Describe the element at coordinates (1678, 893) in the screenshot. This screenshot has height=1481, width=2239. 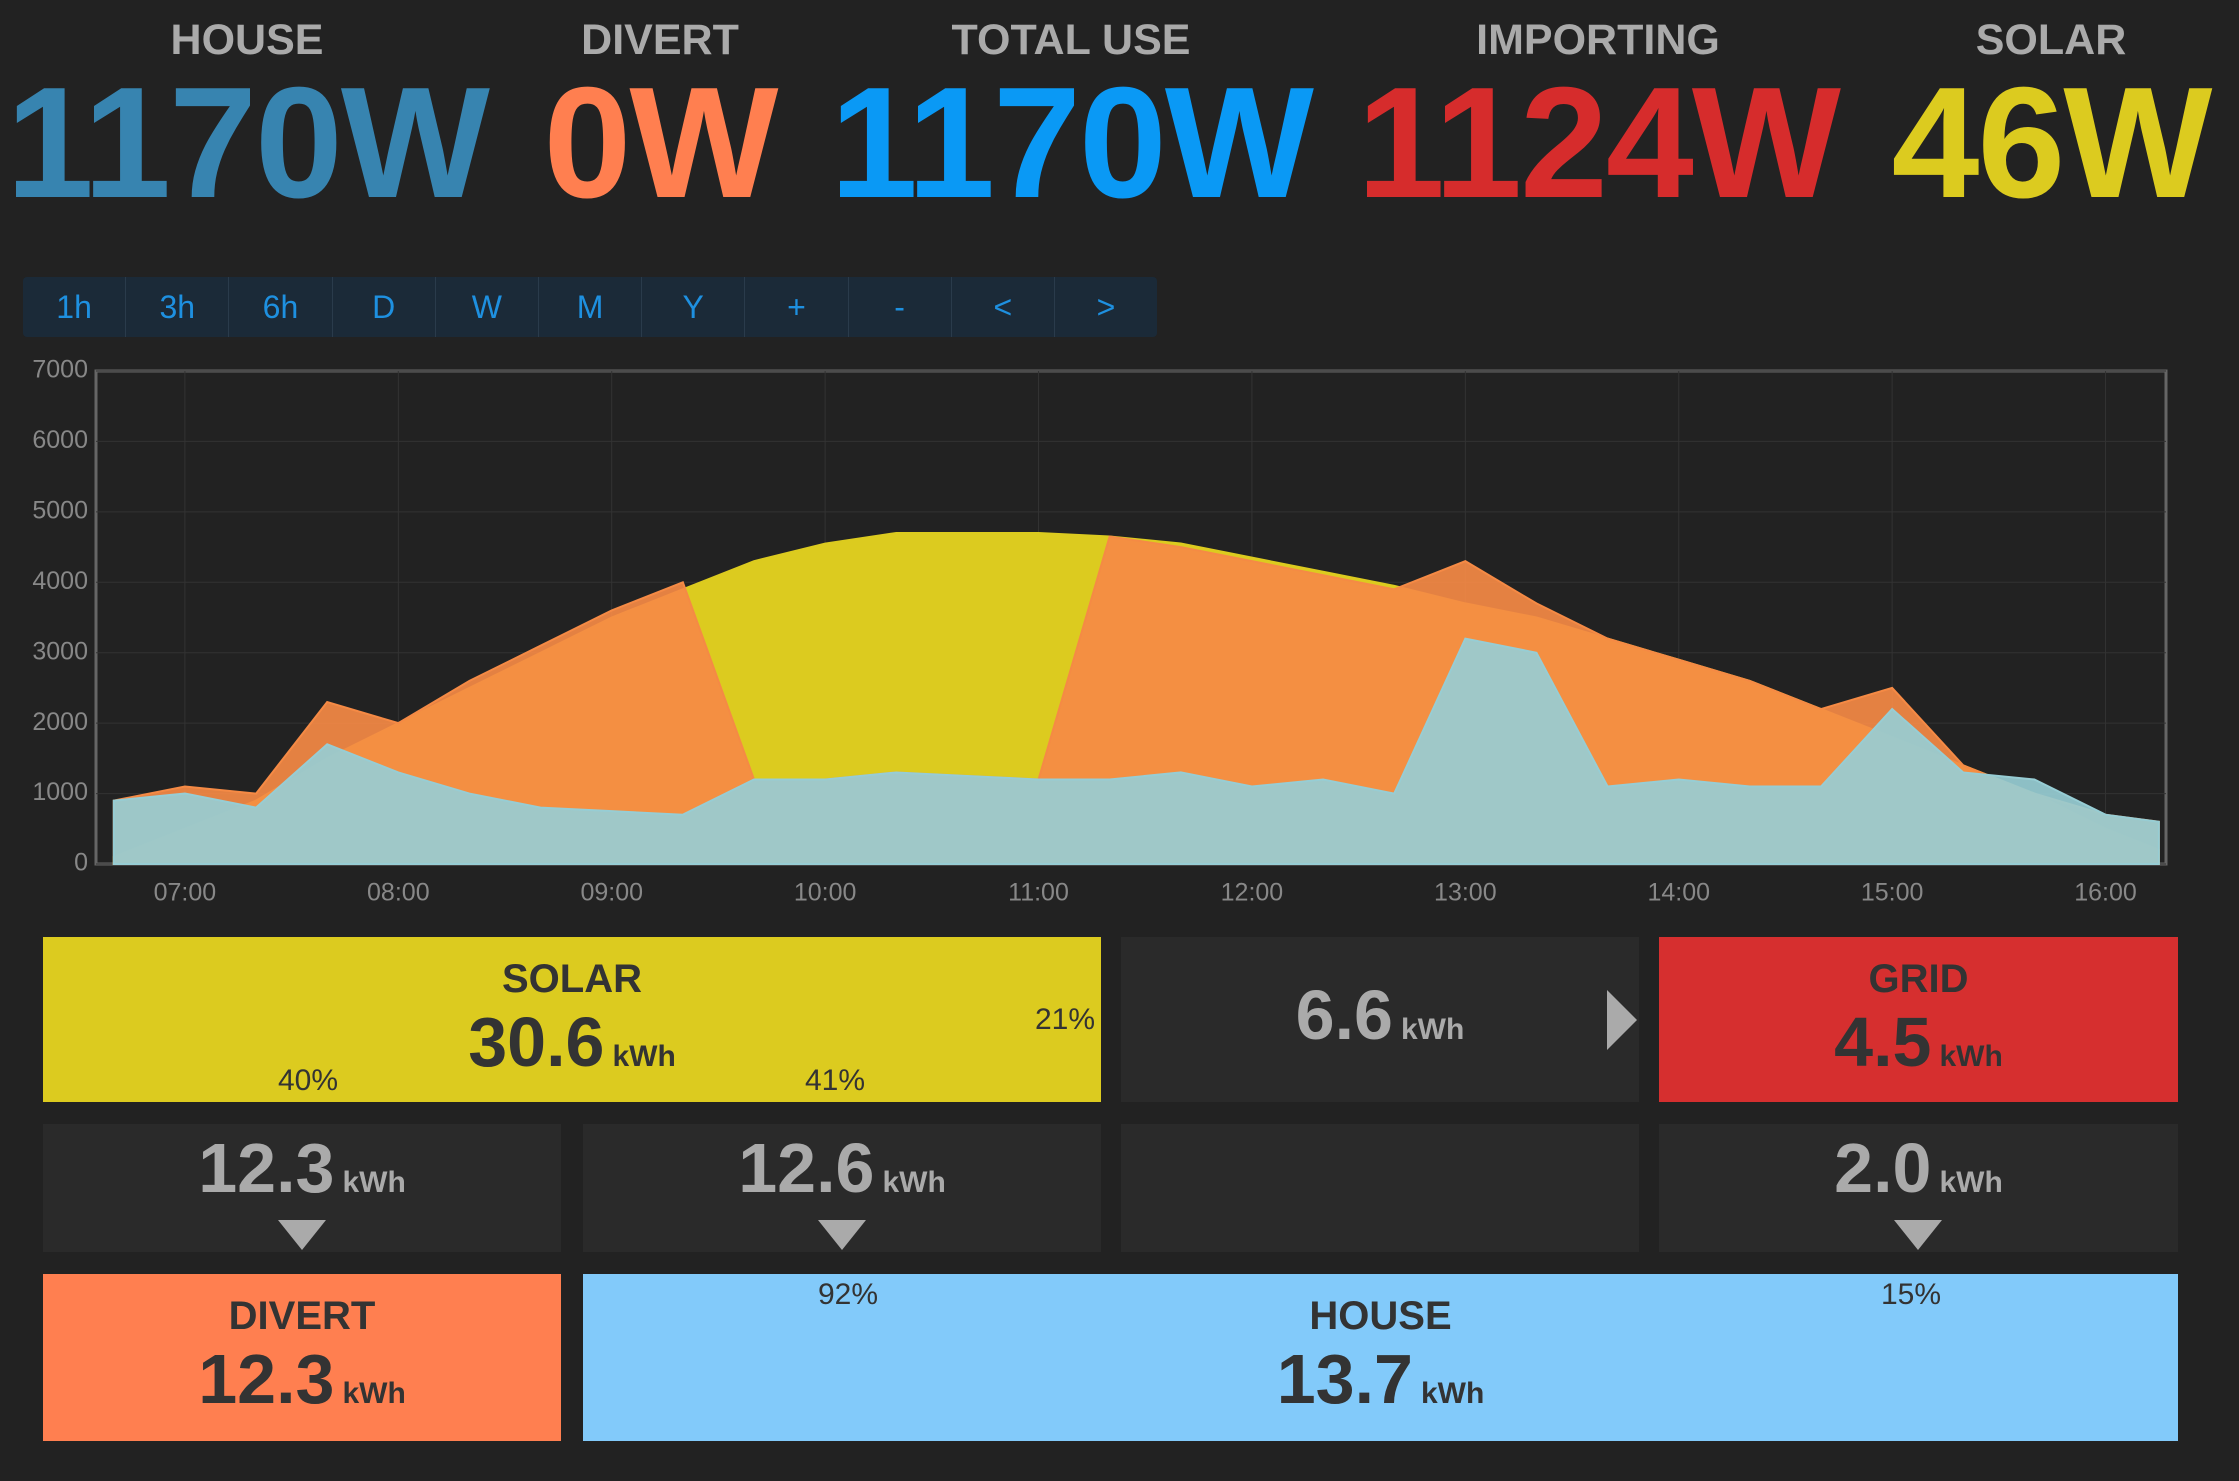
I see `x-tick-label: 14:00` at that location.